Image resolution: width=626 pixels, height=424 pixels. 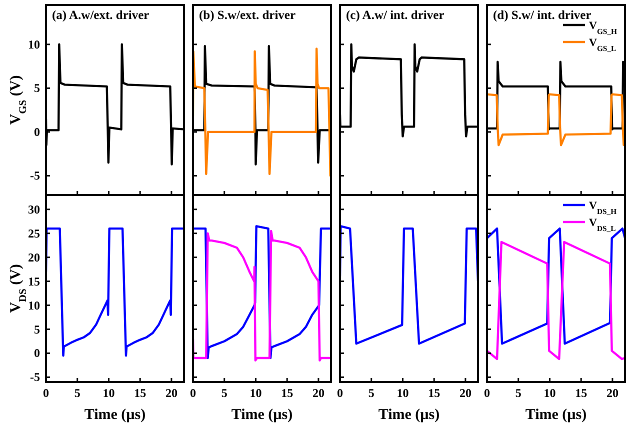 I want to click on line-series, so click(x=115, y=292).